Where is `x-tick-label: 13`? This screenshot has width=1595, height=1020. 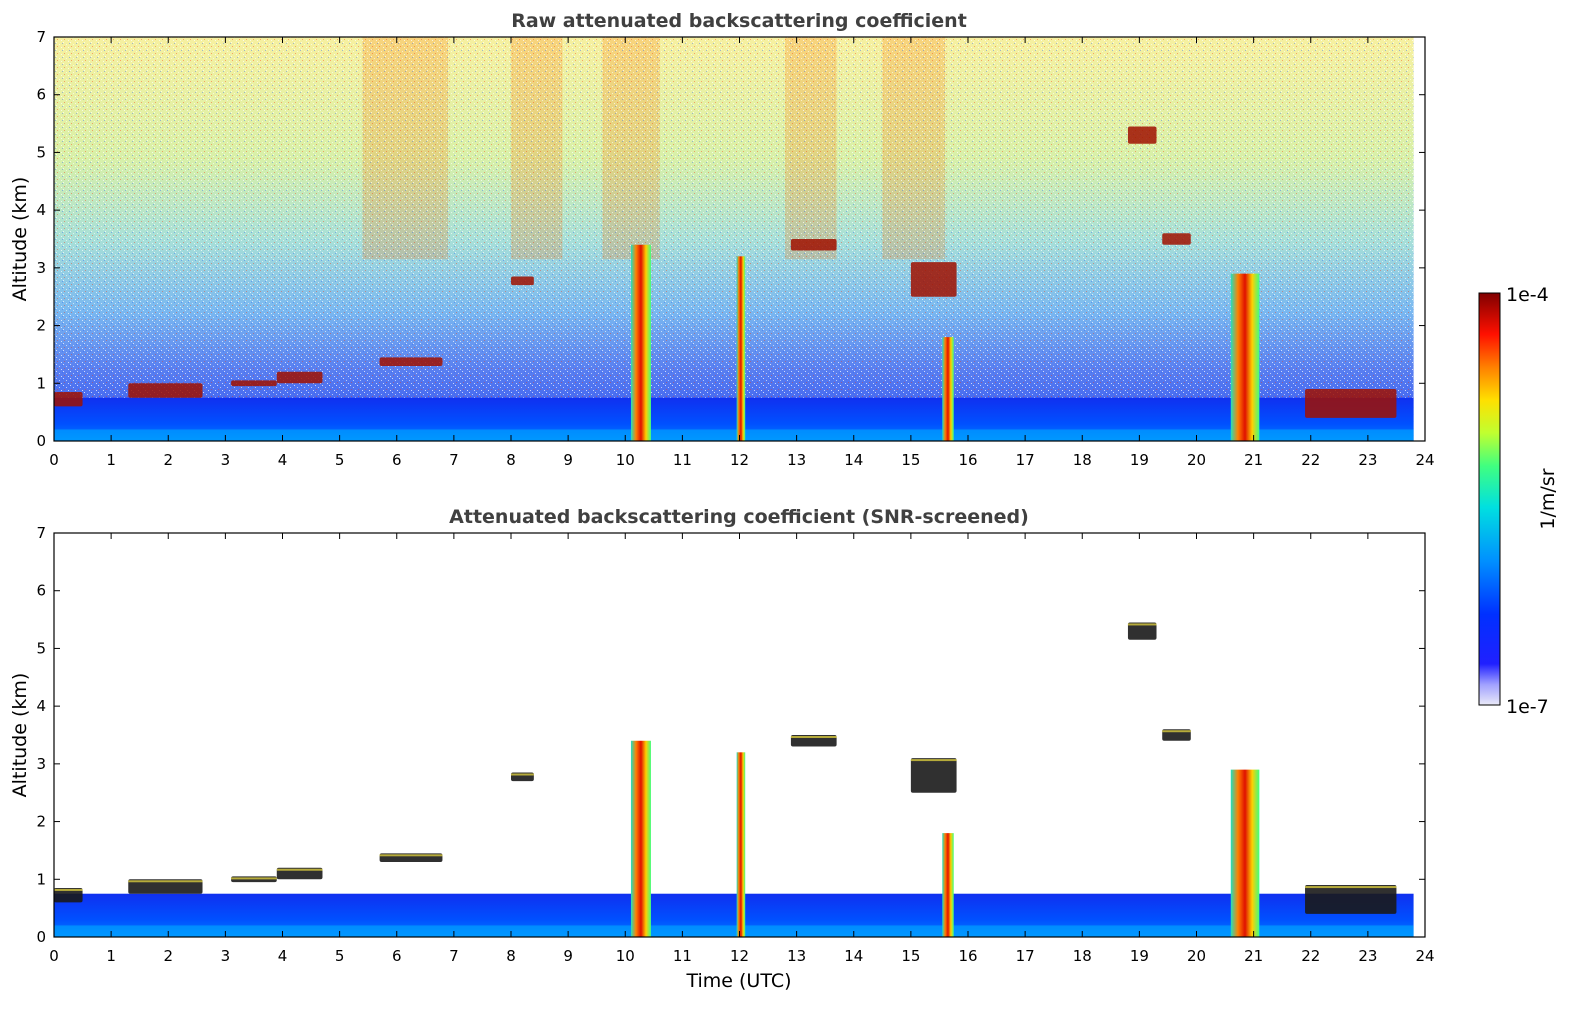
x-tick-label: 13 is located at coordinates (796, 460).